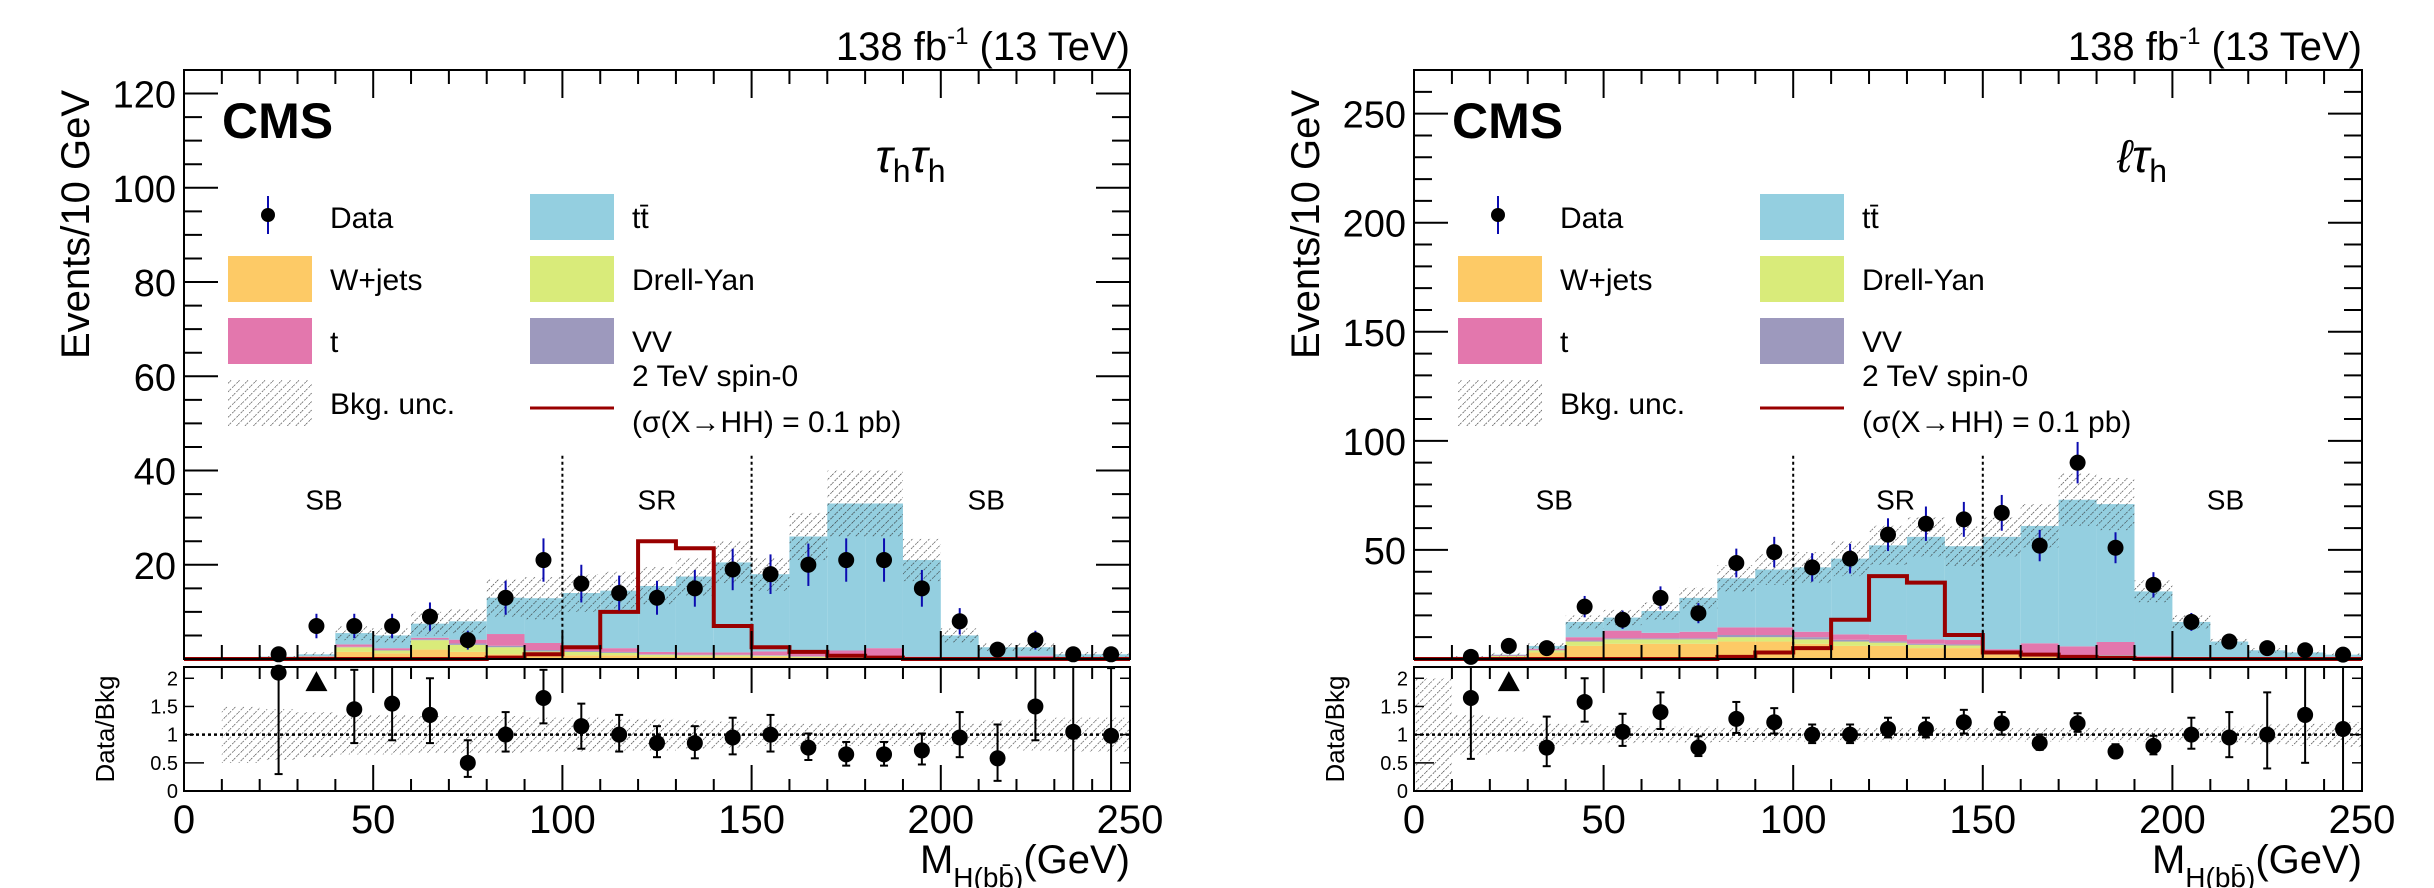 The height and width of the screenshot is (888, 2434). What do you see at coordinates (1374, 443) in the screenshot?
I see `y-tick-label: 100` at bounding box center [1374, 443].